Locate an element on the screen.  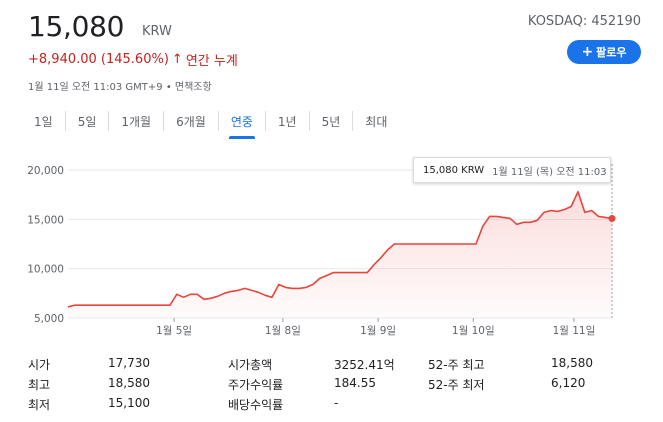
stat-label-high: 최고 is located at coordinates (39, 385).